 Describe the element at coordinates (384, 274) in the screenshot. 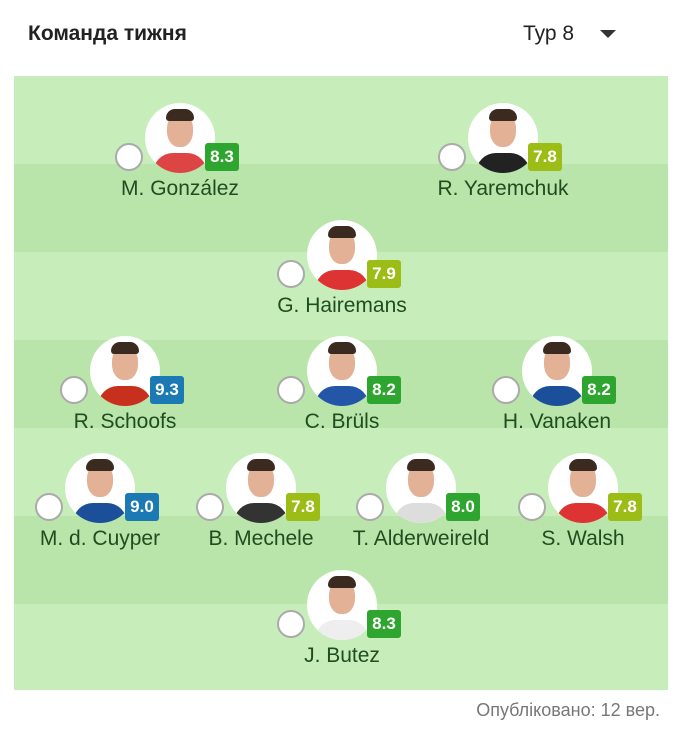

I see `rating-badge: 7.9` at that location.